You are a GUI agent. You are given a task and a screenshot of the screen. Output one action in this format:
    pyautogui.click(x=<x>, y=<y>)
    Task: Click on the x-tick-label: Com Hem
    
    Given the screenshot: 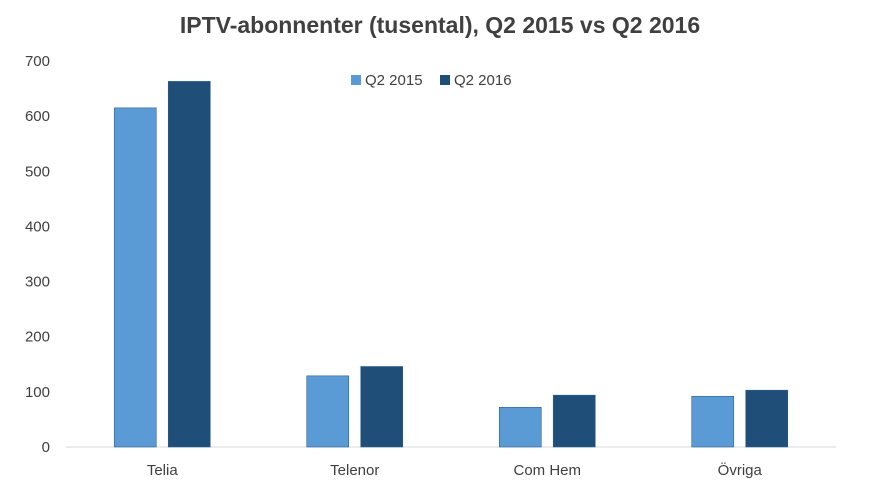 What is the action you would take?
    pyautogui.click(x=547, y=470)
    